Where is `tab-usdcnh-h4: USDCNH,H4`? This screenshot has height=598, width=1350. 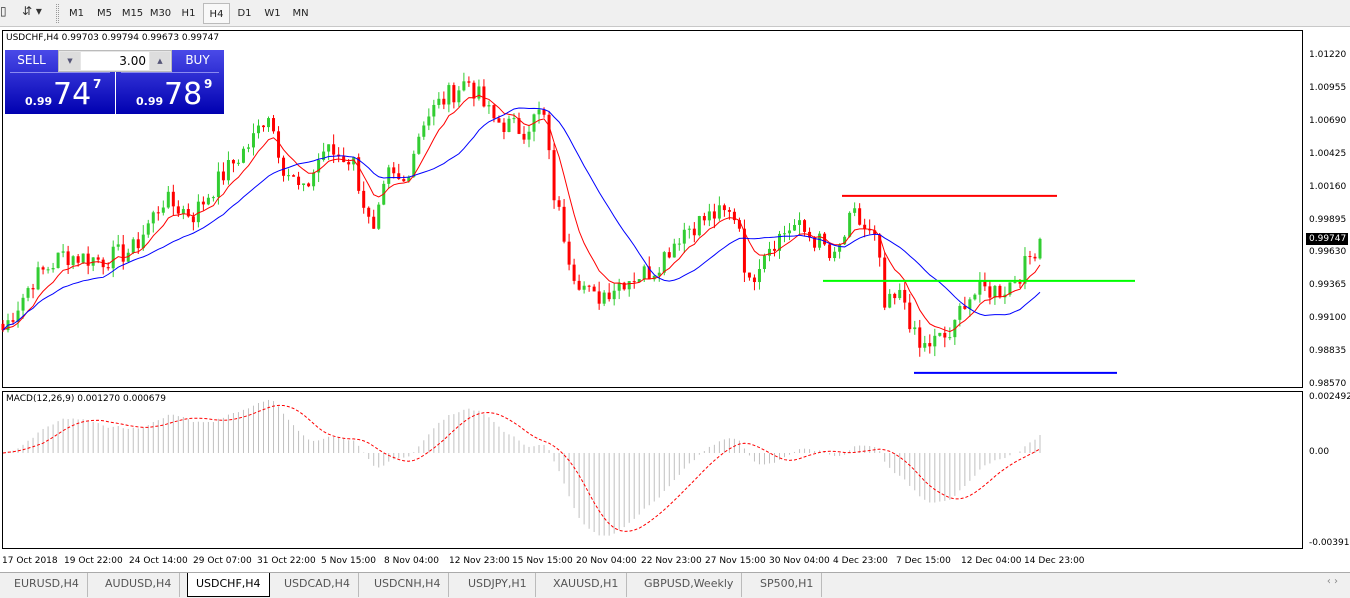 tab-usdcnh-h4: USDCNH,H4 is located at coordinates (408, 585).